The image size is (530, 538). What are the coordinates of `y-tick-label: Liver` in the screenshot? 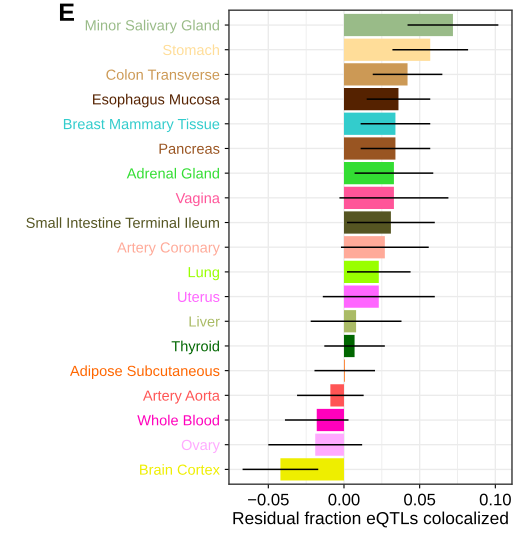 It's located at (205, 321).